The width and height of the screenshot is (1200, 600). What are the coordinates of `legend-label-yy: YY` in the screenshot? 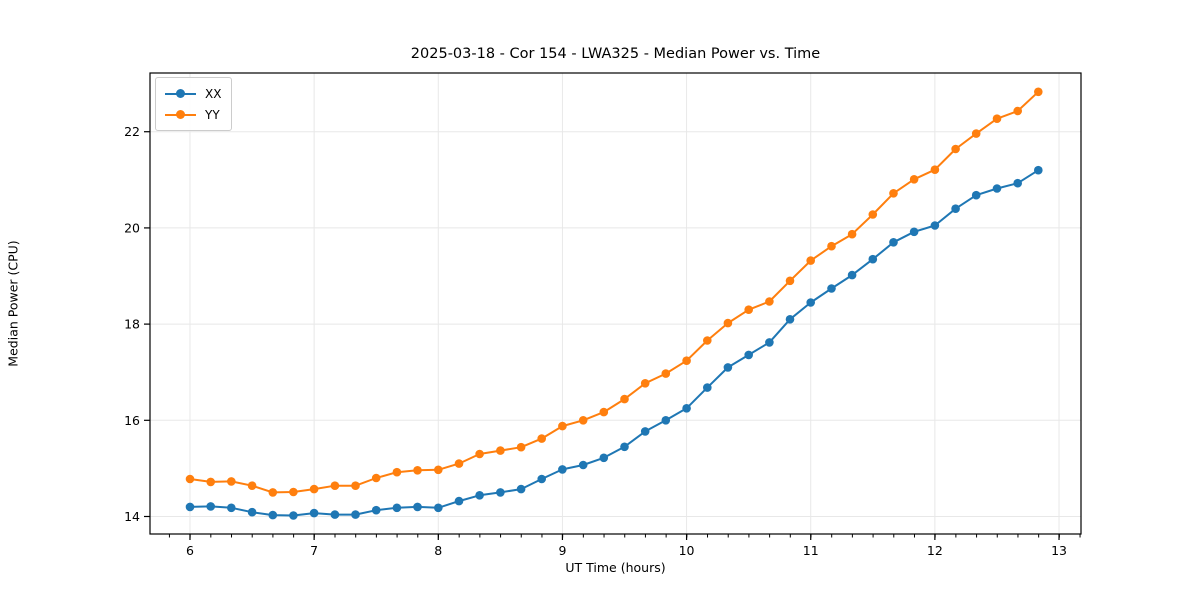 It's located at (212, 114).